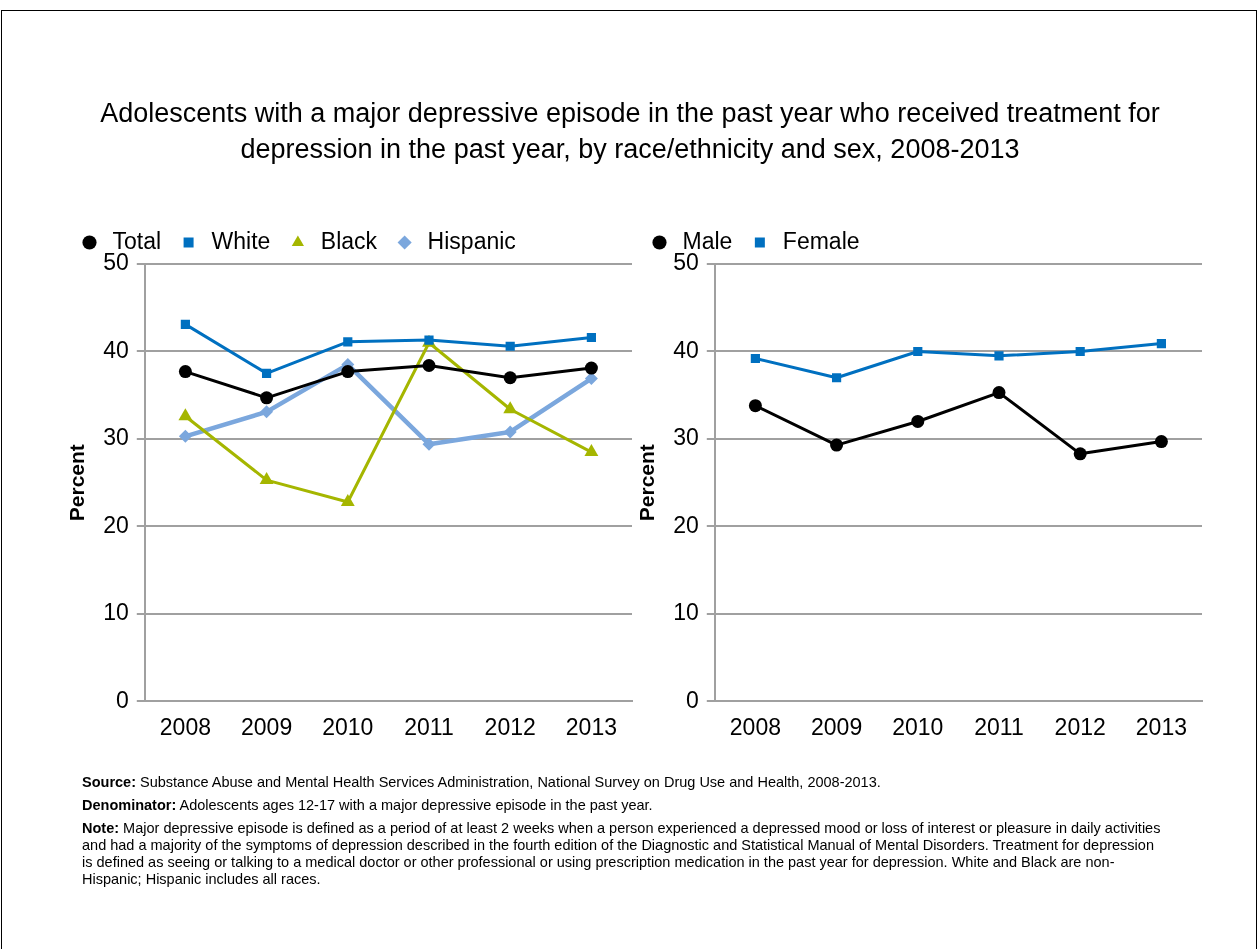 The height and width of the screenshot is (949, 1260). Describe the element at coordinates (622, 854) in the screenshot. I see `text: Note: Major depressive episode is defined as a period of at least 2 weeks when a person experienced a depressed mood or loss of interest or pleasure in daily activities and had a majority of the symptoms of depression described in the fourth edition of the Diagnostic and Statistical Manual of Mental Disorders. Treatment for depression is defined as seeing or talking to a medical doctor or other professional or using prescription medication in the past year for depression. White and Black are non-Hispanic; Hispanic includes all races.` at that location.